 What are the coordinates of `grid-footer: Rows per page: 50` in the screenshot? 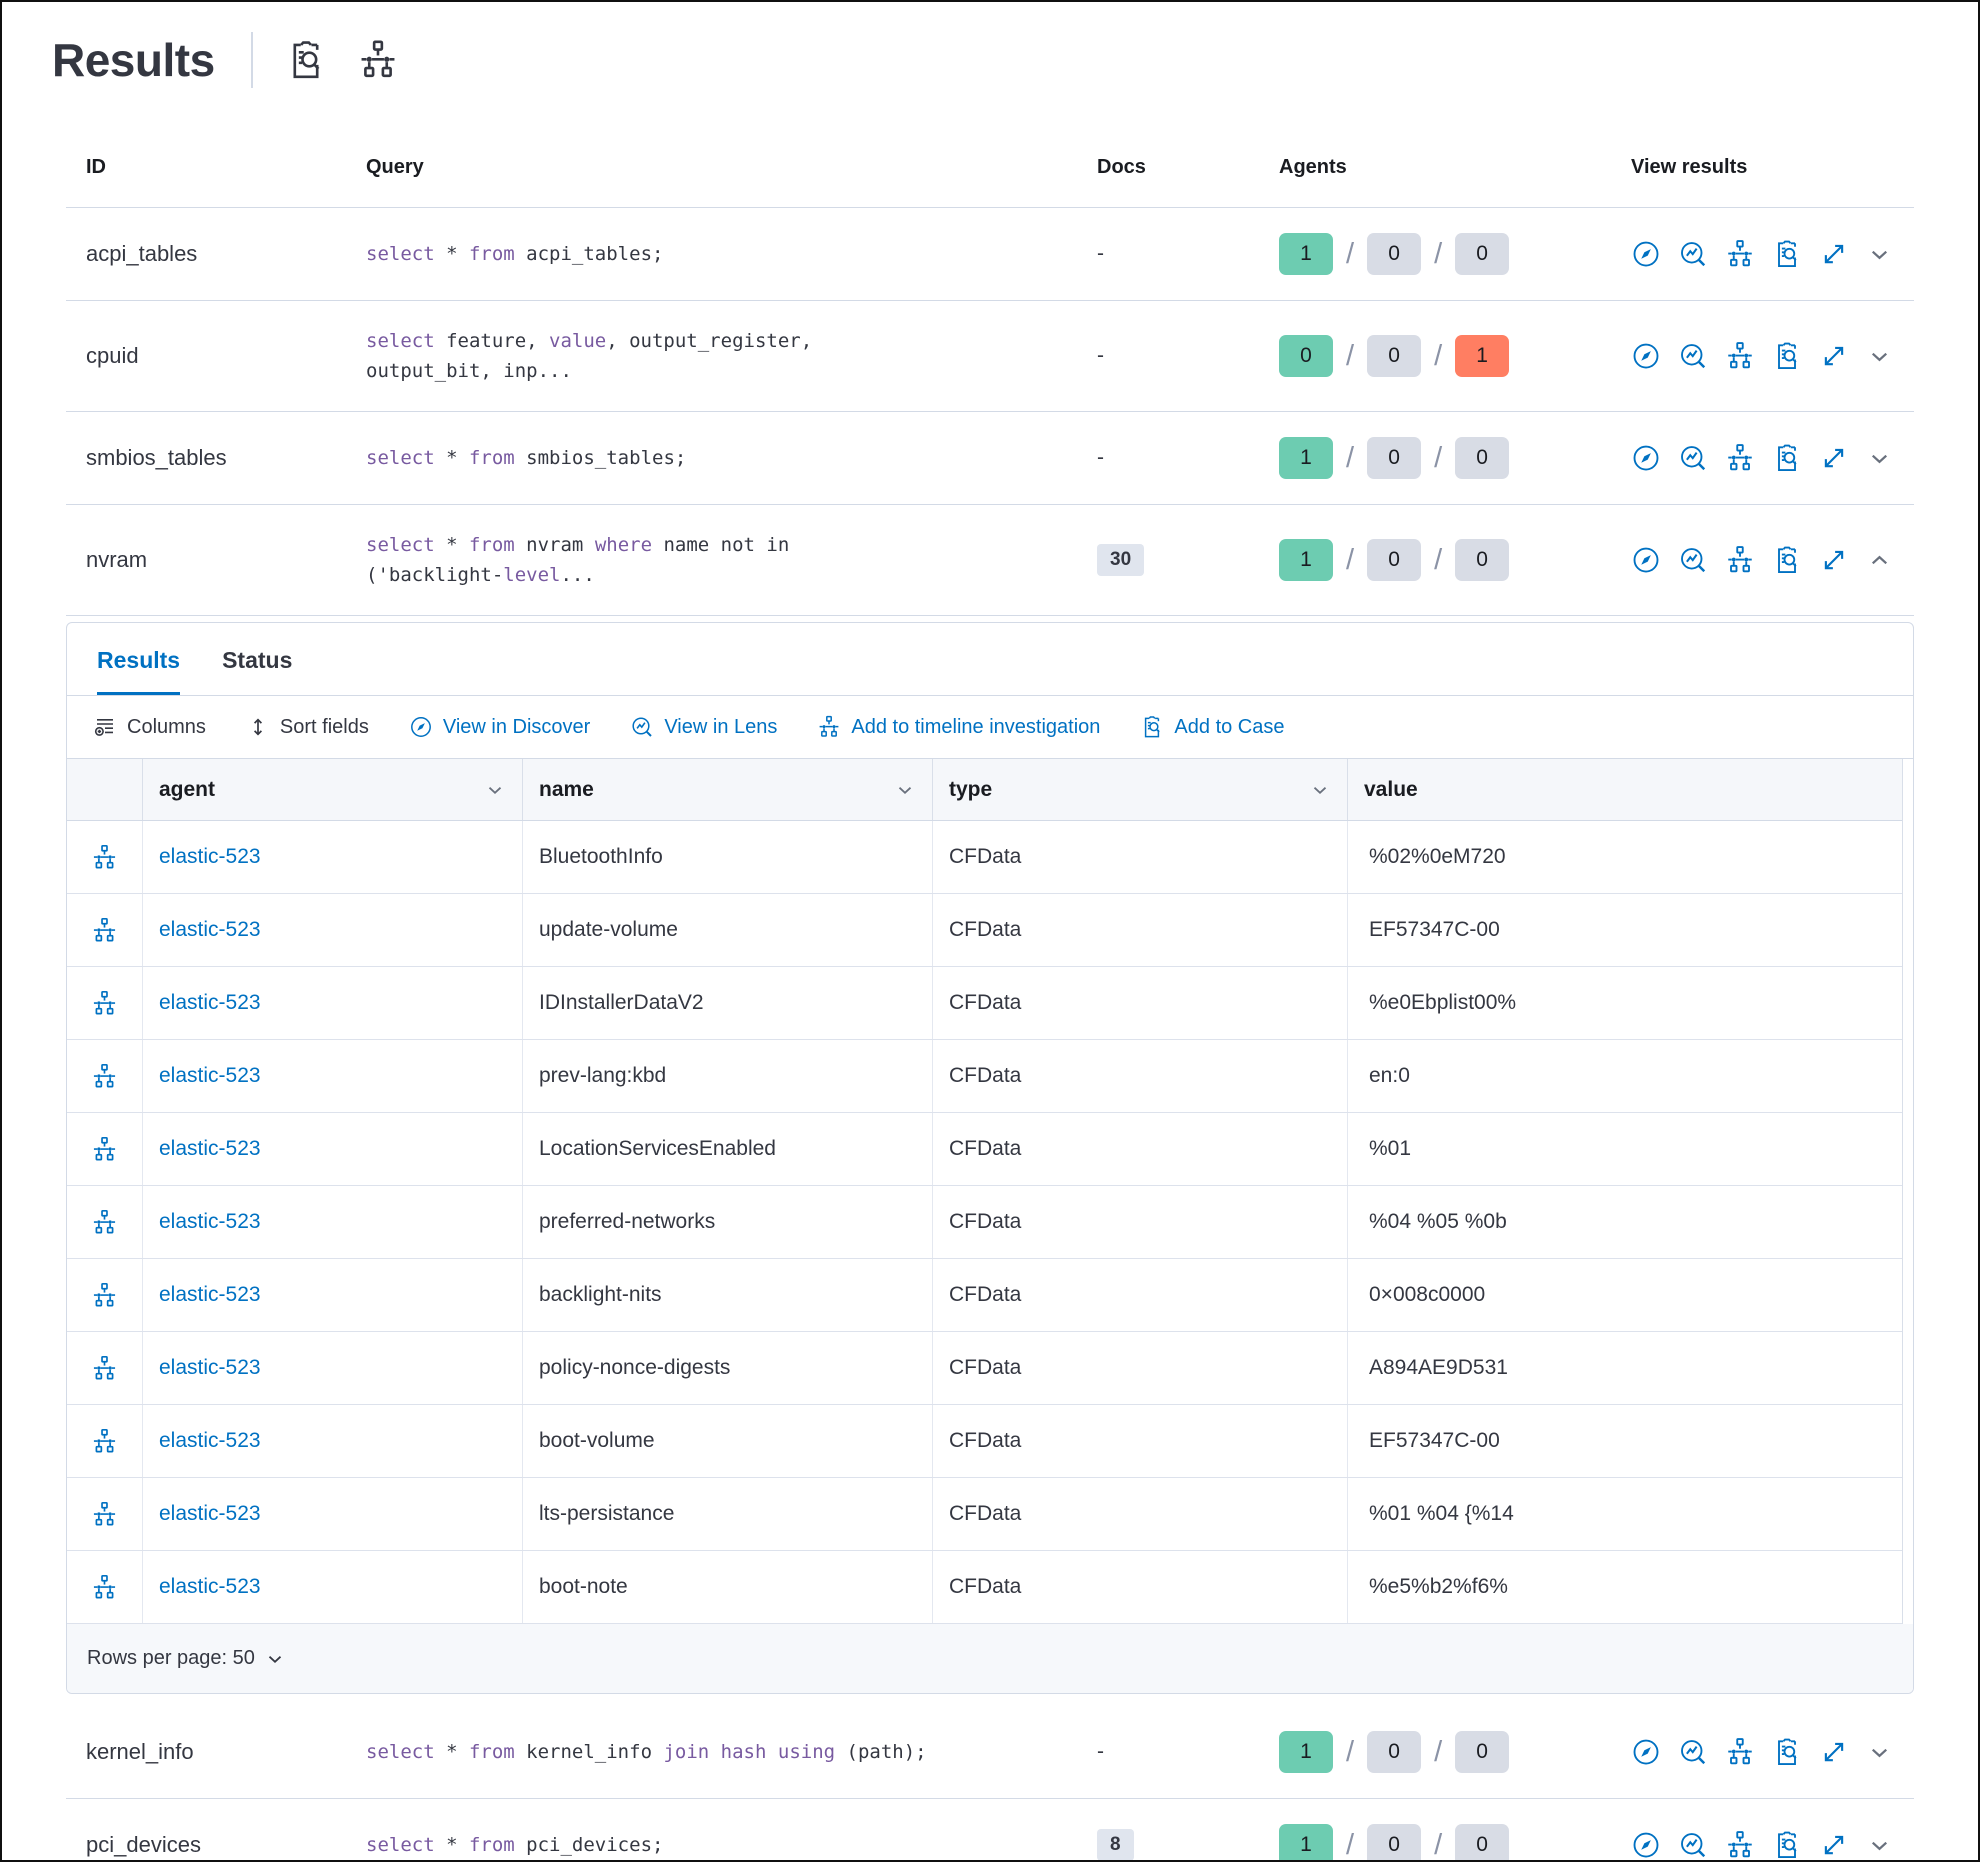 It's located at (990, 1658).